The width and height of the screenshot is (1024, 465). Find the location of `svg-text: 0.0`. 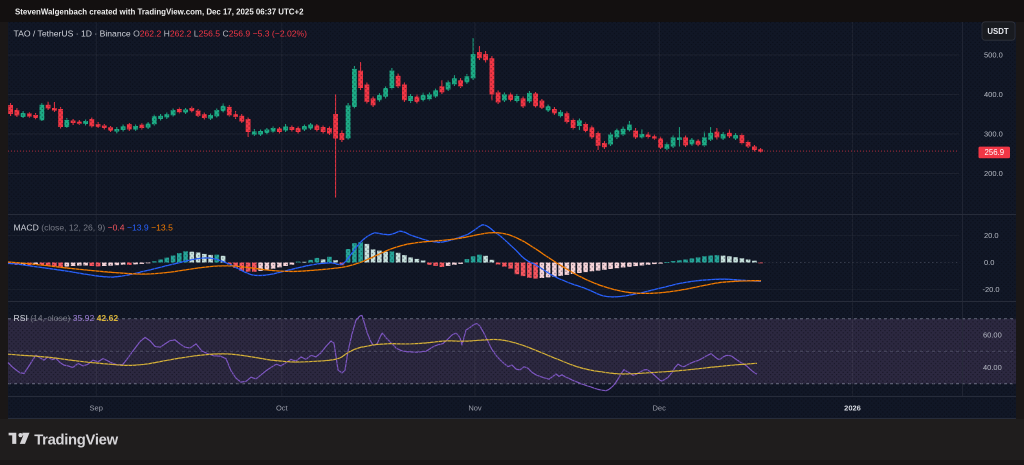

svg-text: 0.0 is located at coordinates (989, 262).